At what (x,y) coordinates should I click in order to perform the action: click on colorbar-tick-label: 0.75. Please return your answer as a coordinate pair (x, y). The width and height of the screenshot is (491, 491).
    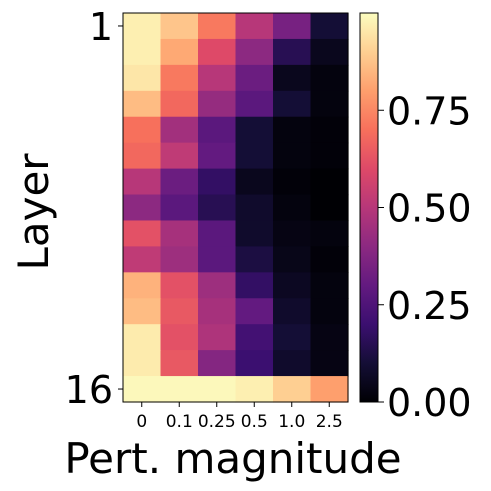
    Looking at the image, I should click on (429, 111).